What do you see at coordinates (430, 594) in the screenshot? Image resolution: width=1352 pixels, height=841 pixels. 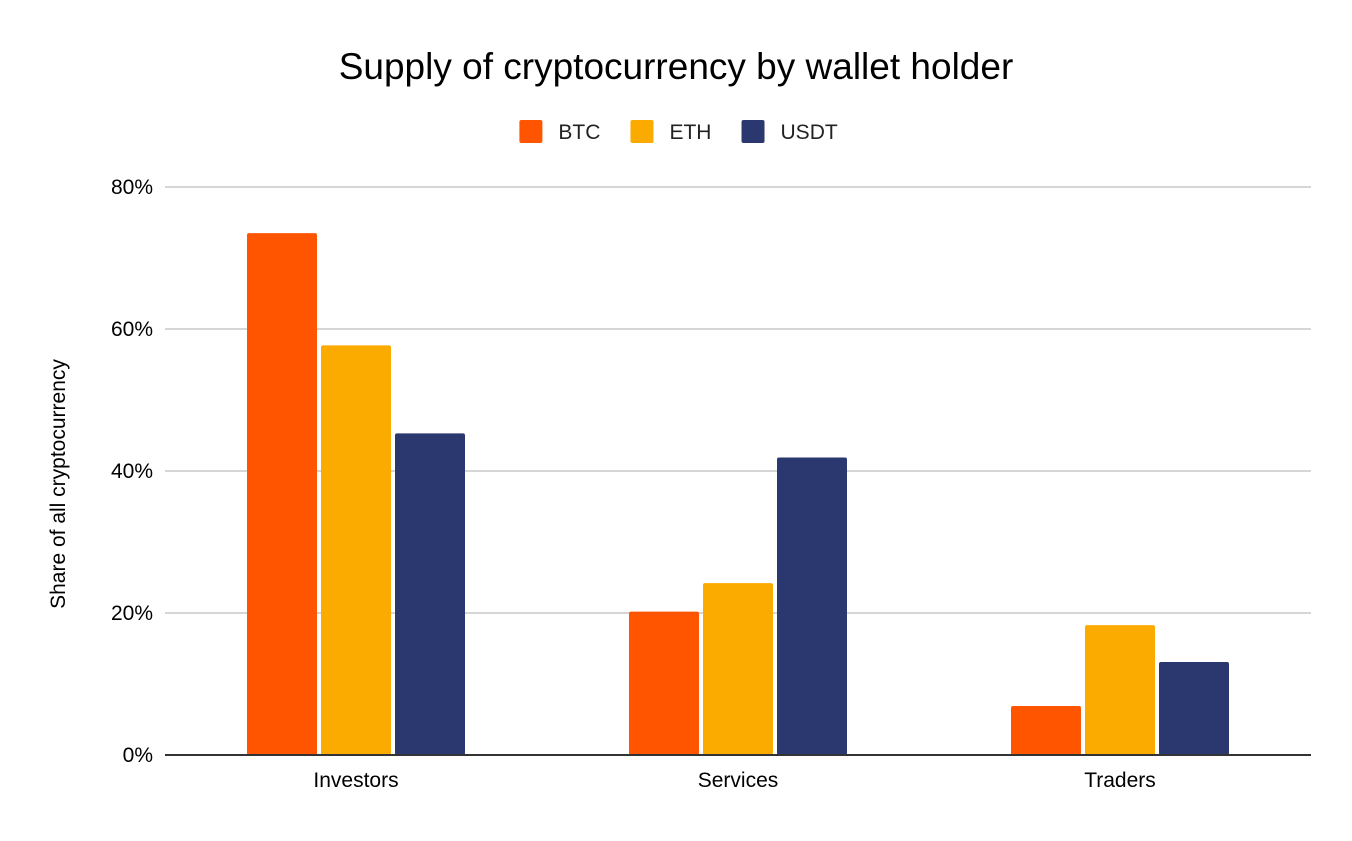 I see `bar-usdt-investors` at bounding box center [430, 594].